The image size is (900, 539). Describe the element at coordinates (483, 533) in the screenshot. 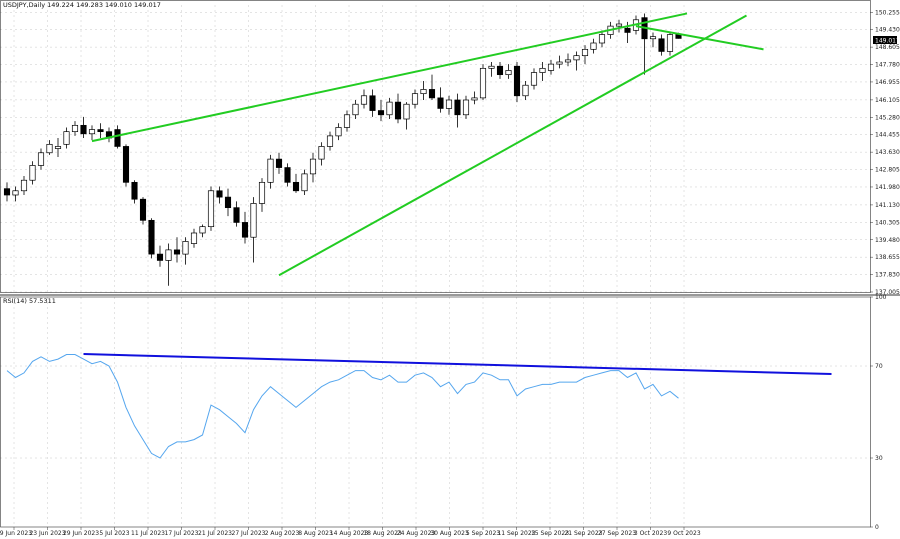

I see `date-tick-label: 5 Sep 2023` at that location.